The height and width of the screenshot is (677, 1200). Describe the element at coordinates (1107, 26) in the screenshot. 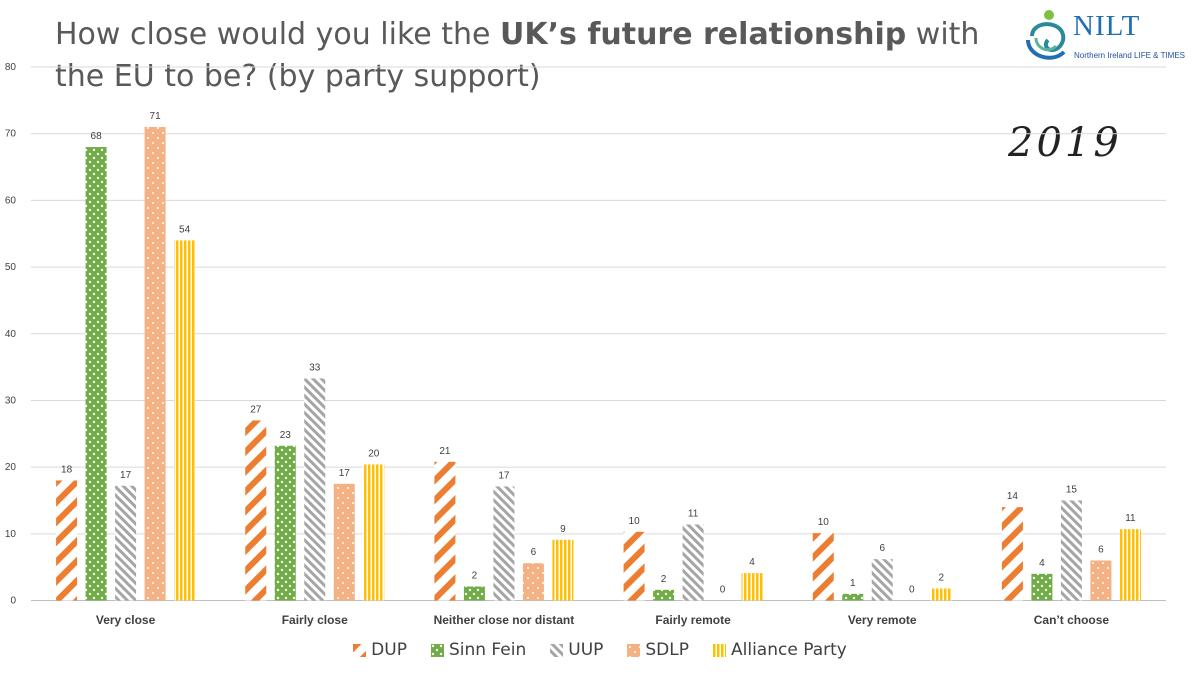

I see `logo-wordmark: NILT` at that location.